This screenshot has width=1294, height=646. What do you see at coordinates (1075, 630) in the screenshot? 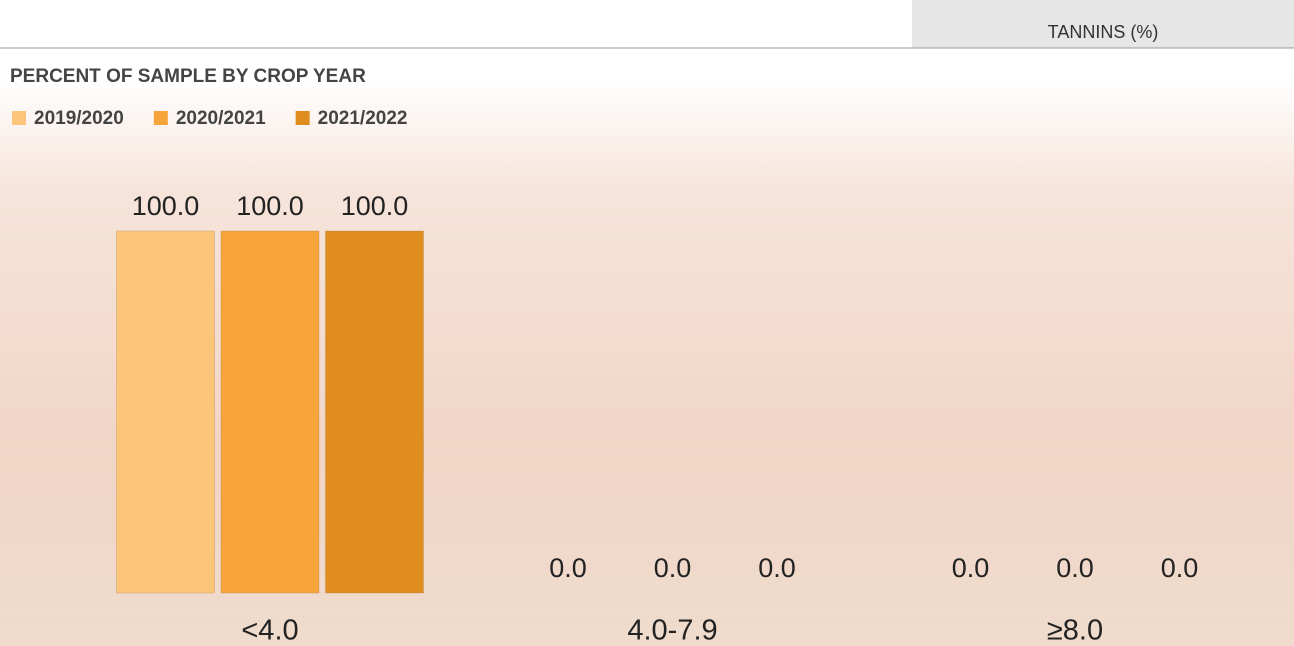
I see `x-tick-label: ≥8.0` at bounding box center [1075, 630].